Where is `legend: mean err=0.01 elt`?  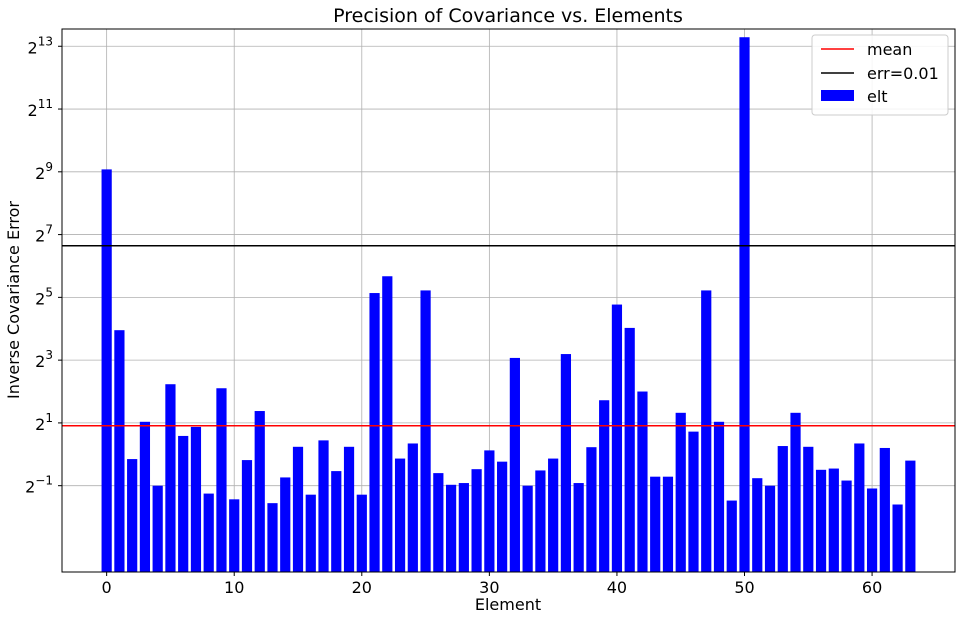
legend: mean err=0.01 elt is located at coordinates (880, 75).